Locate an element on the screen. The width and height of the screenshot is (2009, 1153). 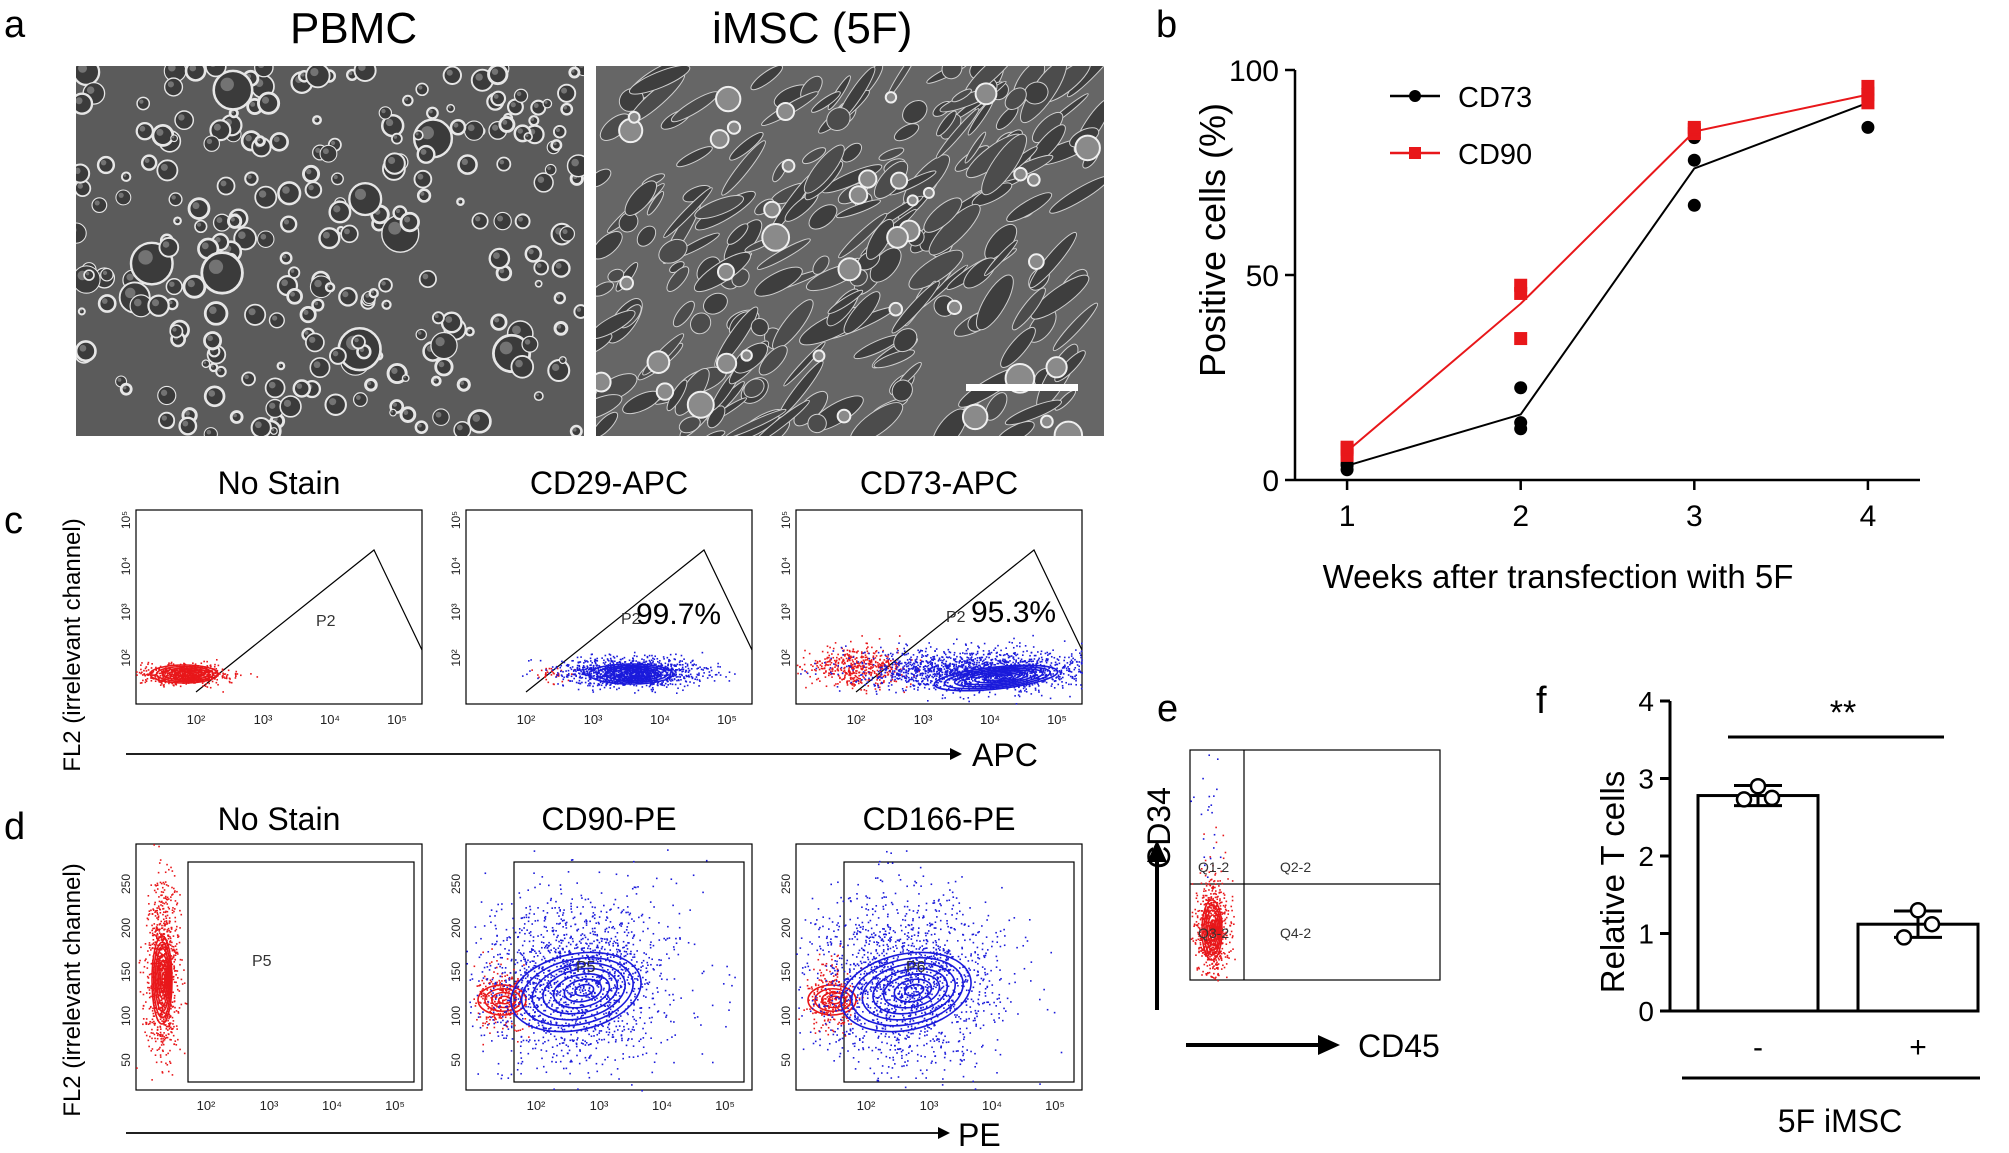
chart-f-ylabel: Relative T cells is located at coordinates (1612, 882).